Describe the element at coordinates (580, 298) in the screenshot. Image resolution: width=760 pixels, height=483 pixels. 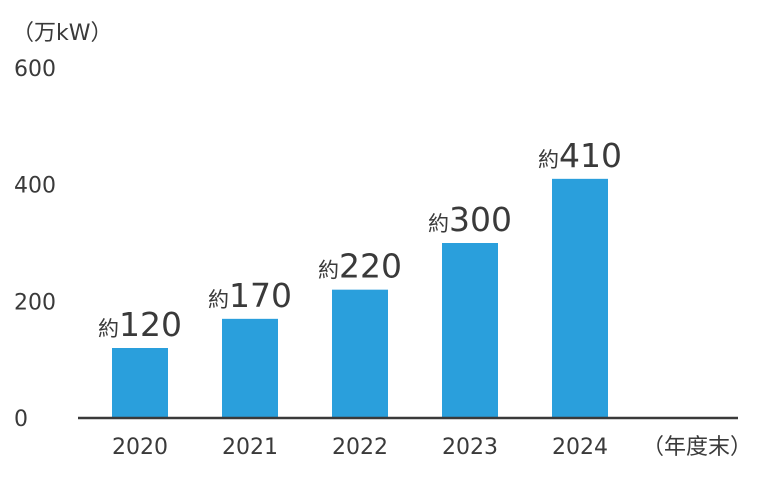
I see `bar-2024` at that location.